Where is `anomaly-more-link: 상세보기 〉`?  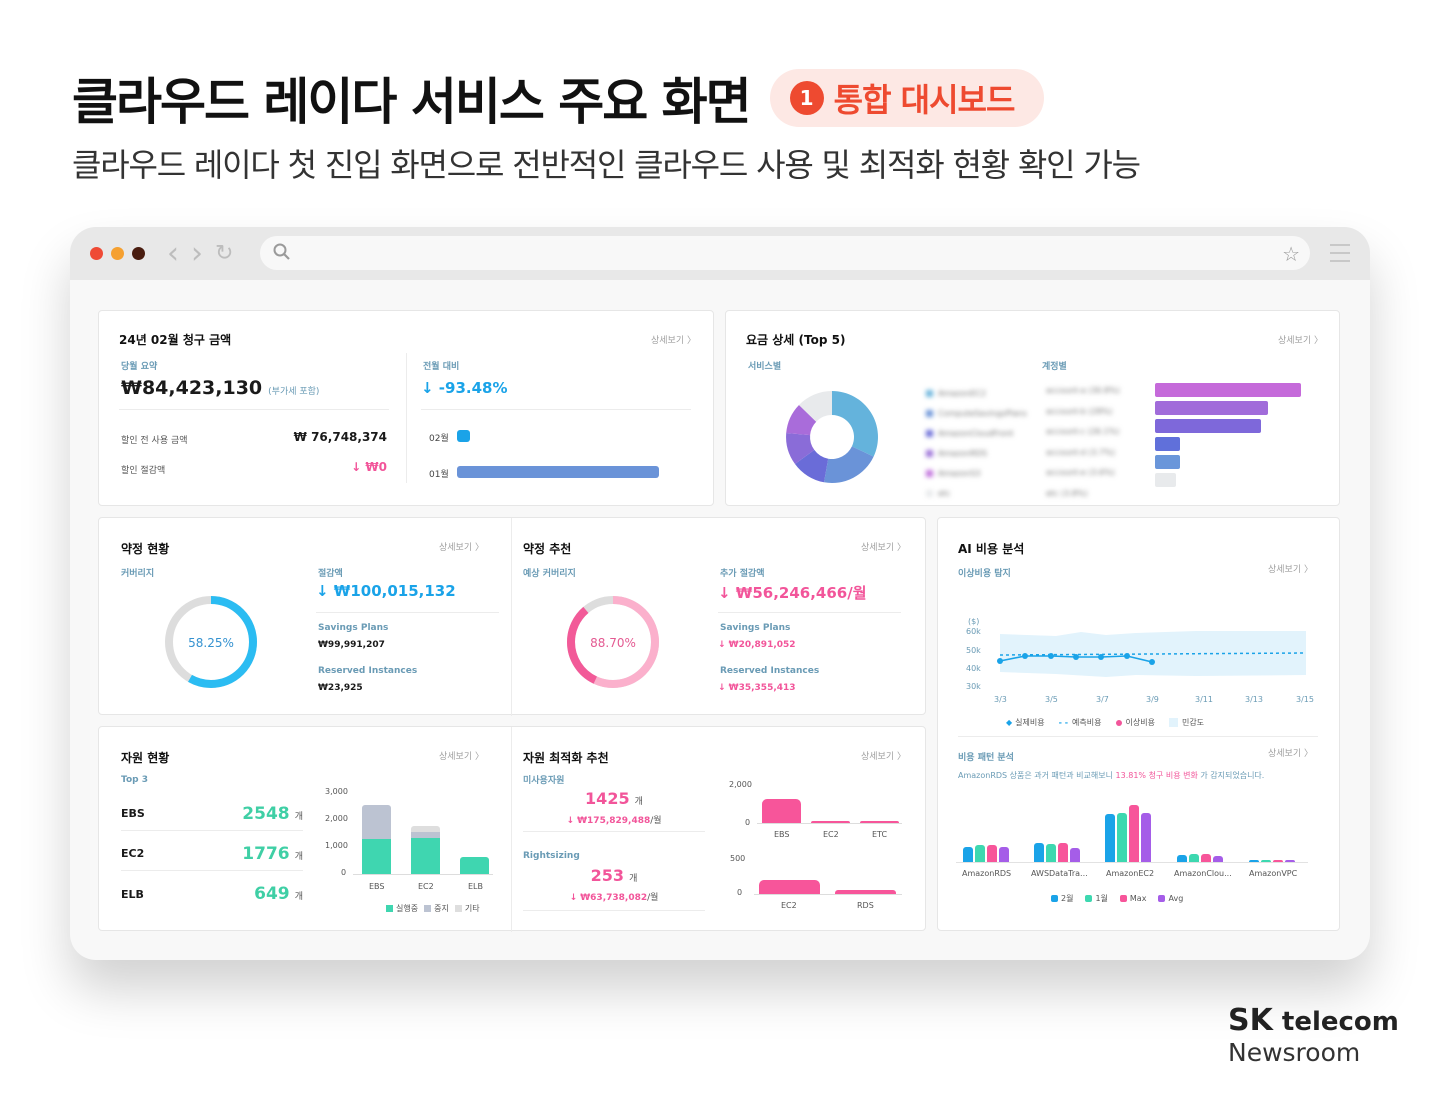
anomaly-more-link: 상세보기 〉 is located at coordinates (1290, 570).